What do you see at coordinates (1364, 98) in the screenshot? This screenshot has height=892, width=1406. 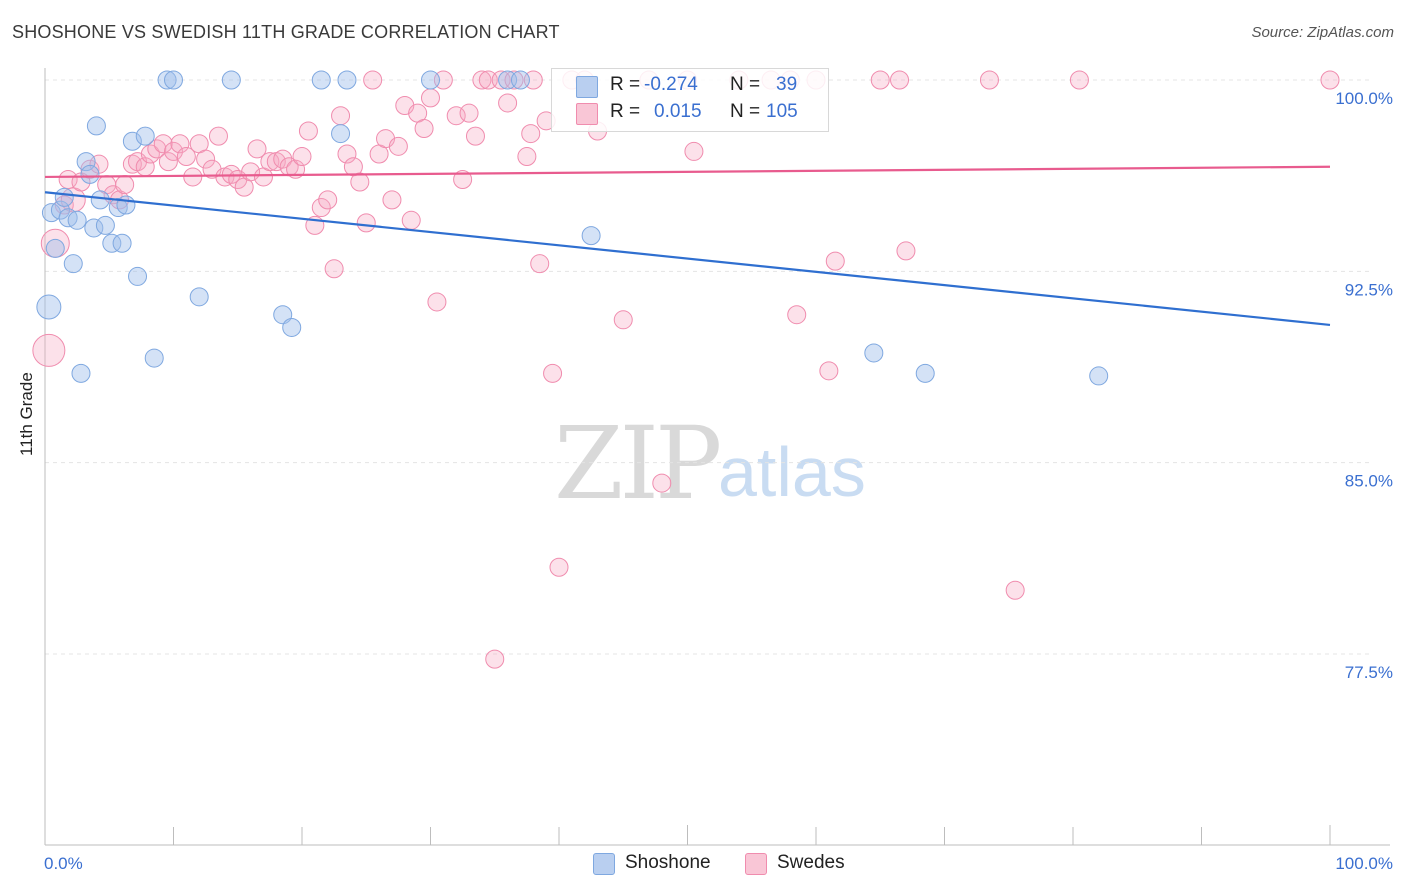 I see `y-tick-label: 100.0%` at bounding box center [1364, 98].